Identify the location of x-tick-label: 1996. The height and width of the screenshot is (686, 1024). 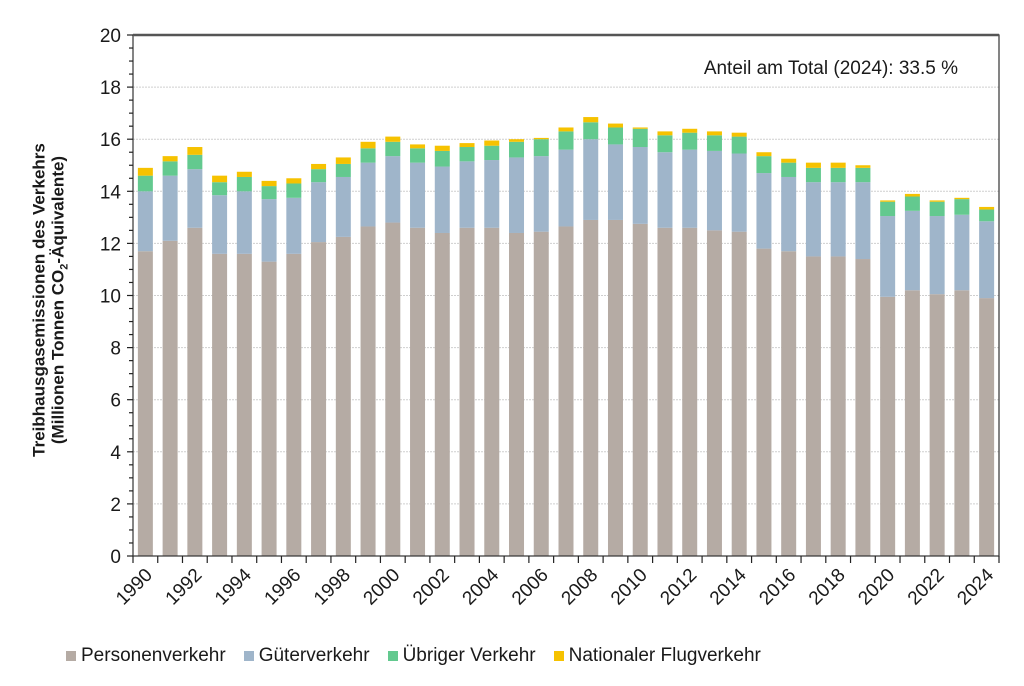
(283, 587).